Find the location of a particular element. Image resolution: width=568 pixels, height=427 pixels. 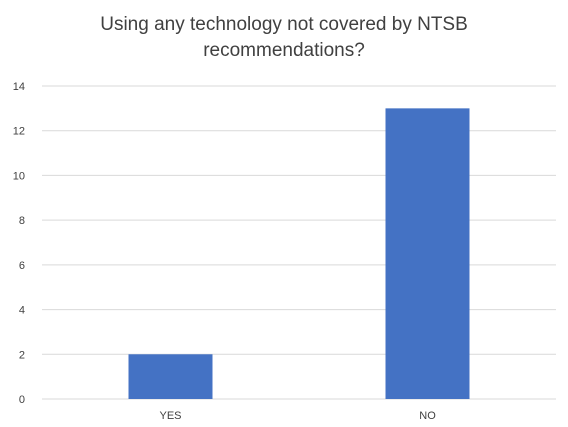

y-tick-label: 8 is located at coordinates (22, 221).